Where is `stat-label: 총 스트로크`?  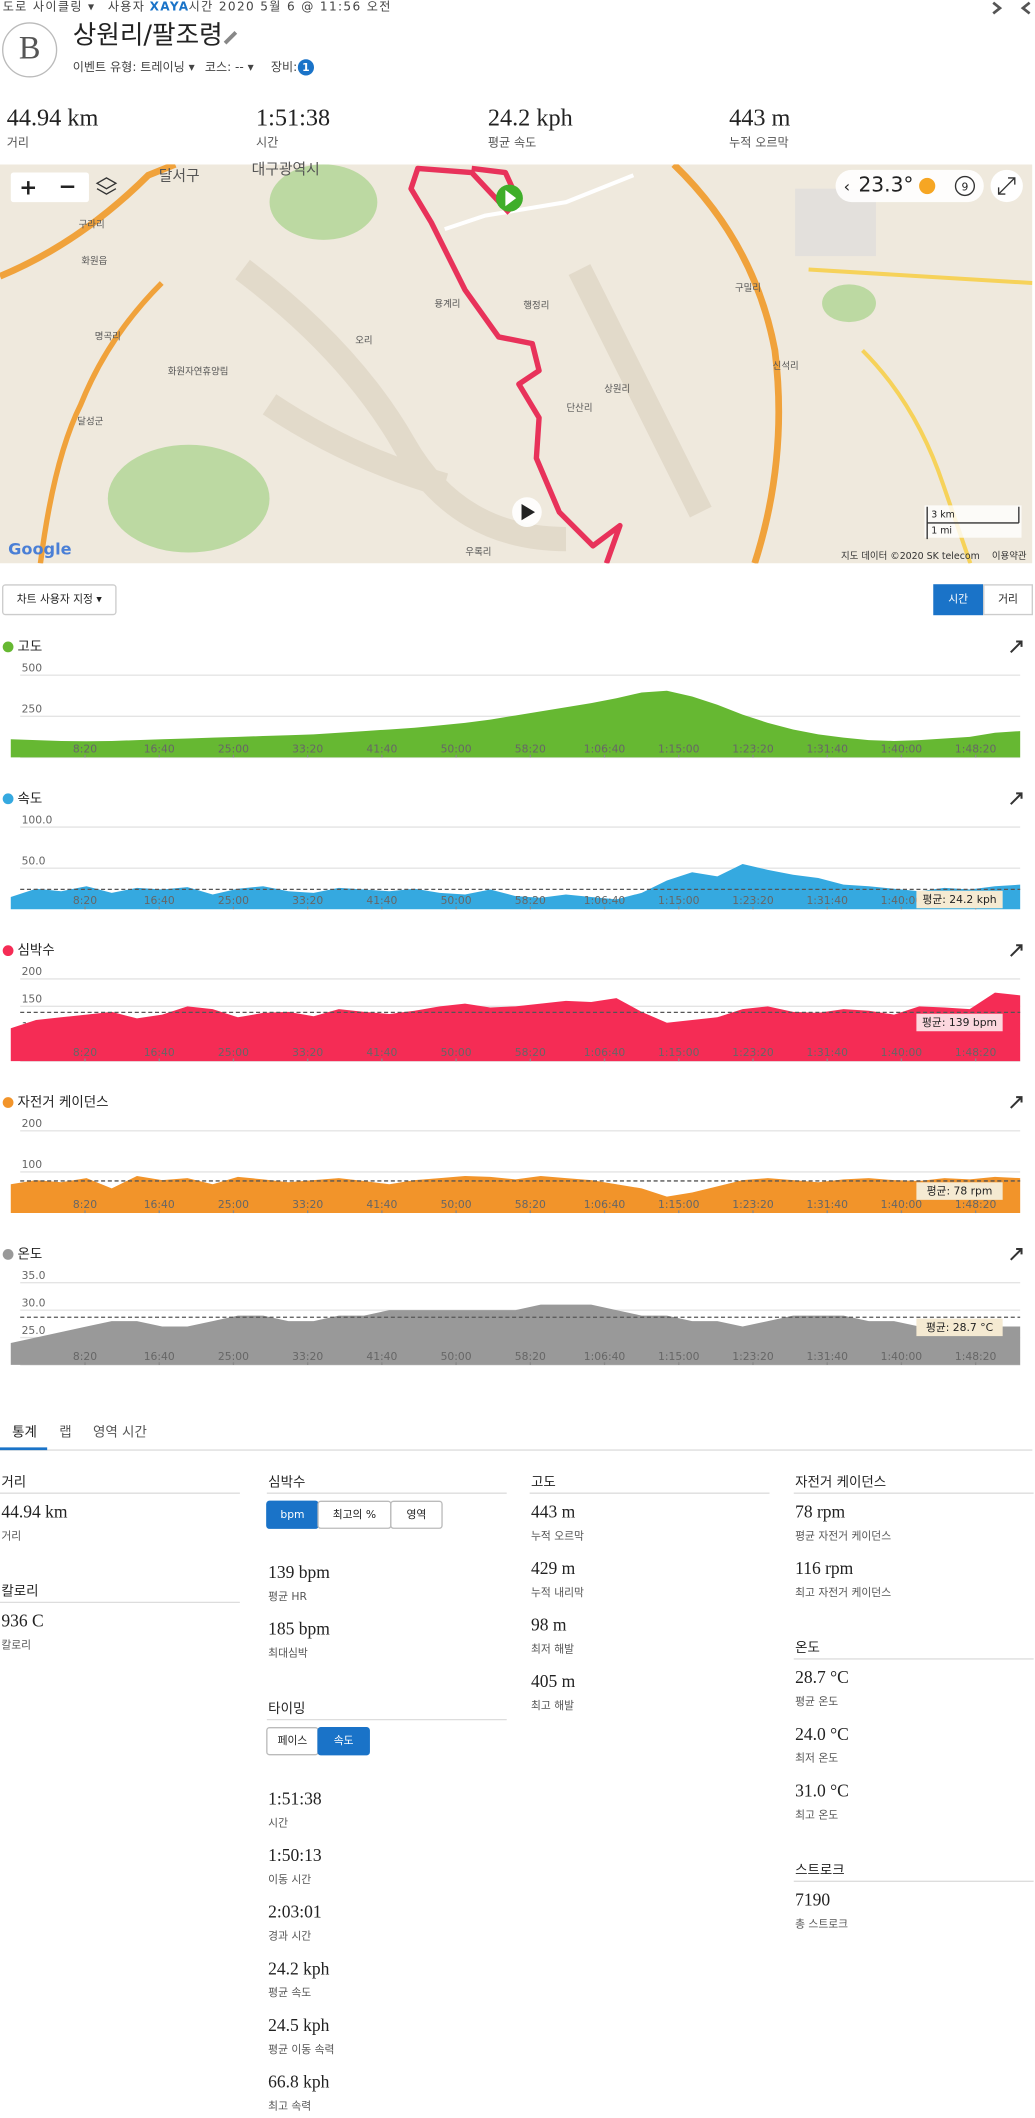 stat-label: 총 스트로크 is located at coordinates (821, 1923).